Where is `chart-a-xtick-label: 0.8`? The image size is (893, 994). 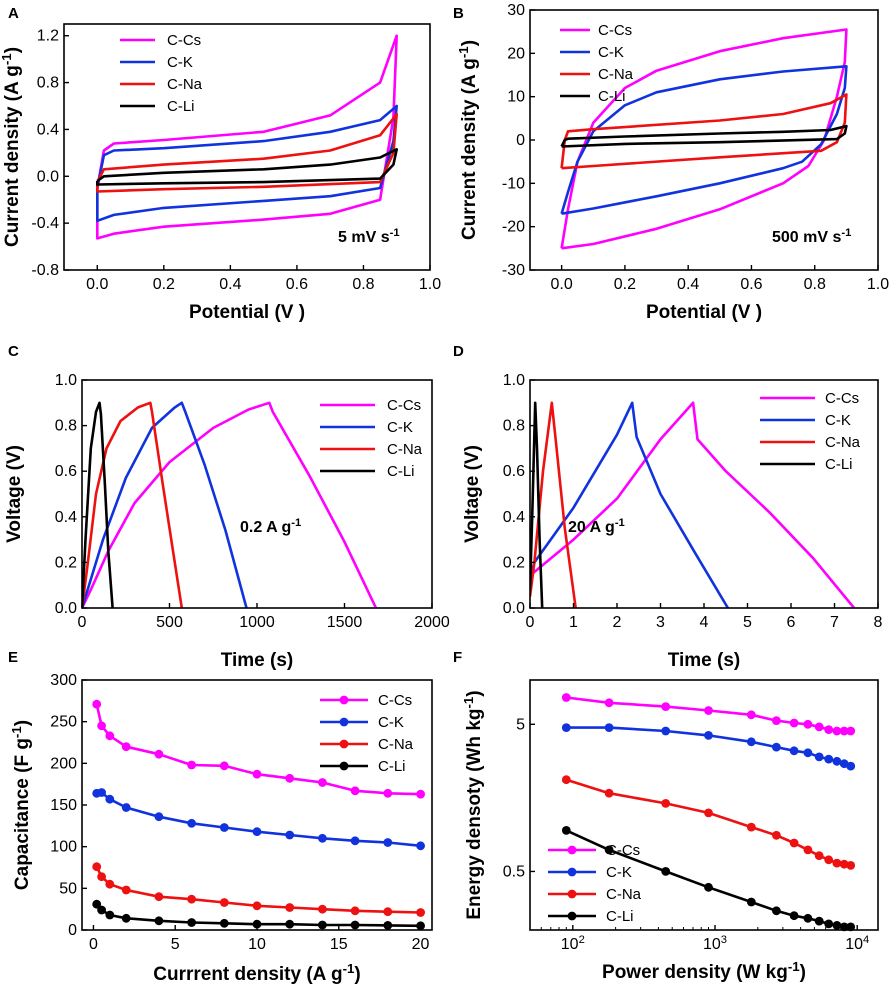
chart-a-xtick-label: 0.8 is located at coordinates (363, 284).